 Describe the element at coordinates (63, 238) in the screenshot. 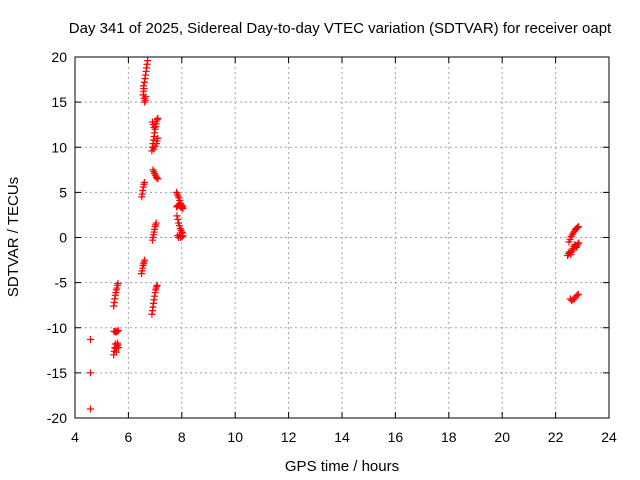

I see `y-tick-label: 0` at that location.